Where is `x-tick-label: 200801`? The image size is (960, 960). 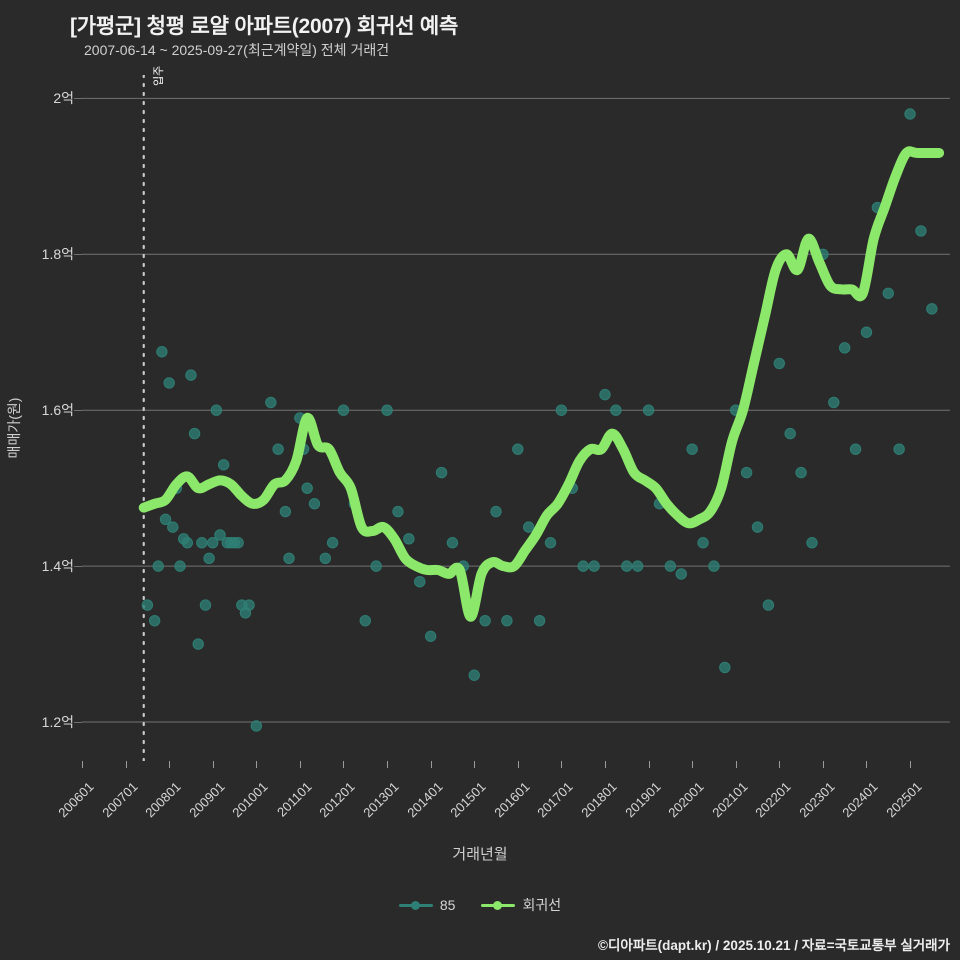 x-tick-label: 200801 is located at coordinates (163, 800).